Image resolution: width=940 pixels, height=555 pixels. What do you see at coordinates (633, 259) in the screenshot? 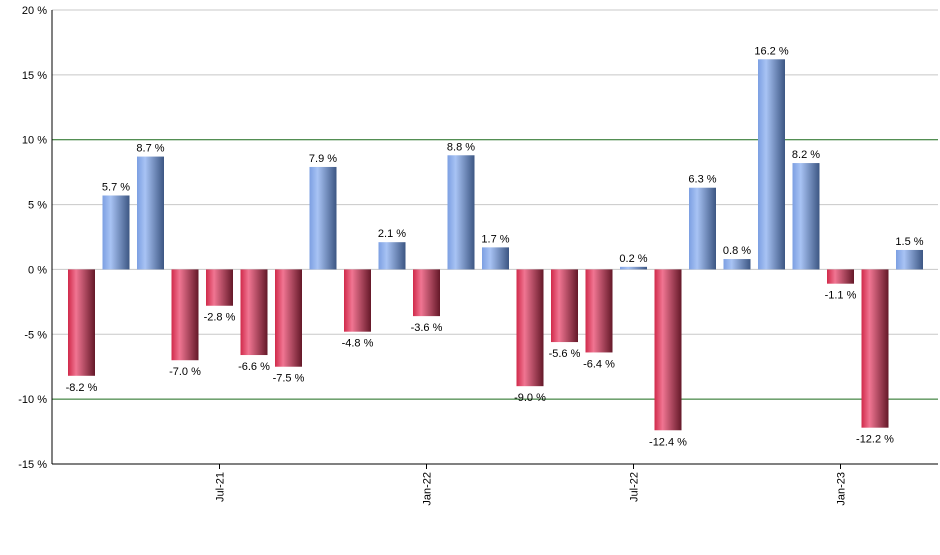
I see `data-label: 0.2 %` at bounding box center [633, 259].